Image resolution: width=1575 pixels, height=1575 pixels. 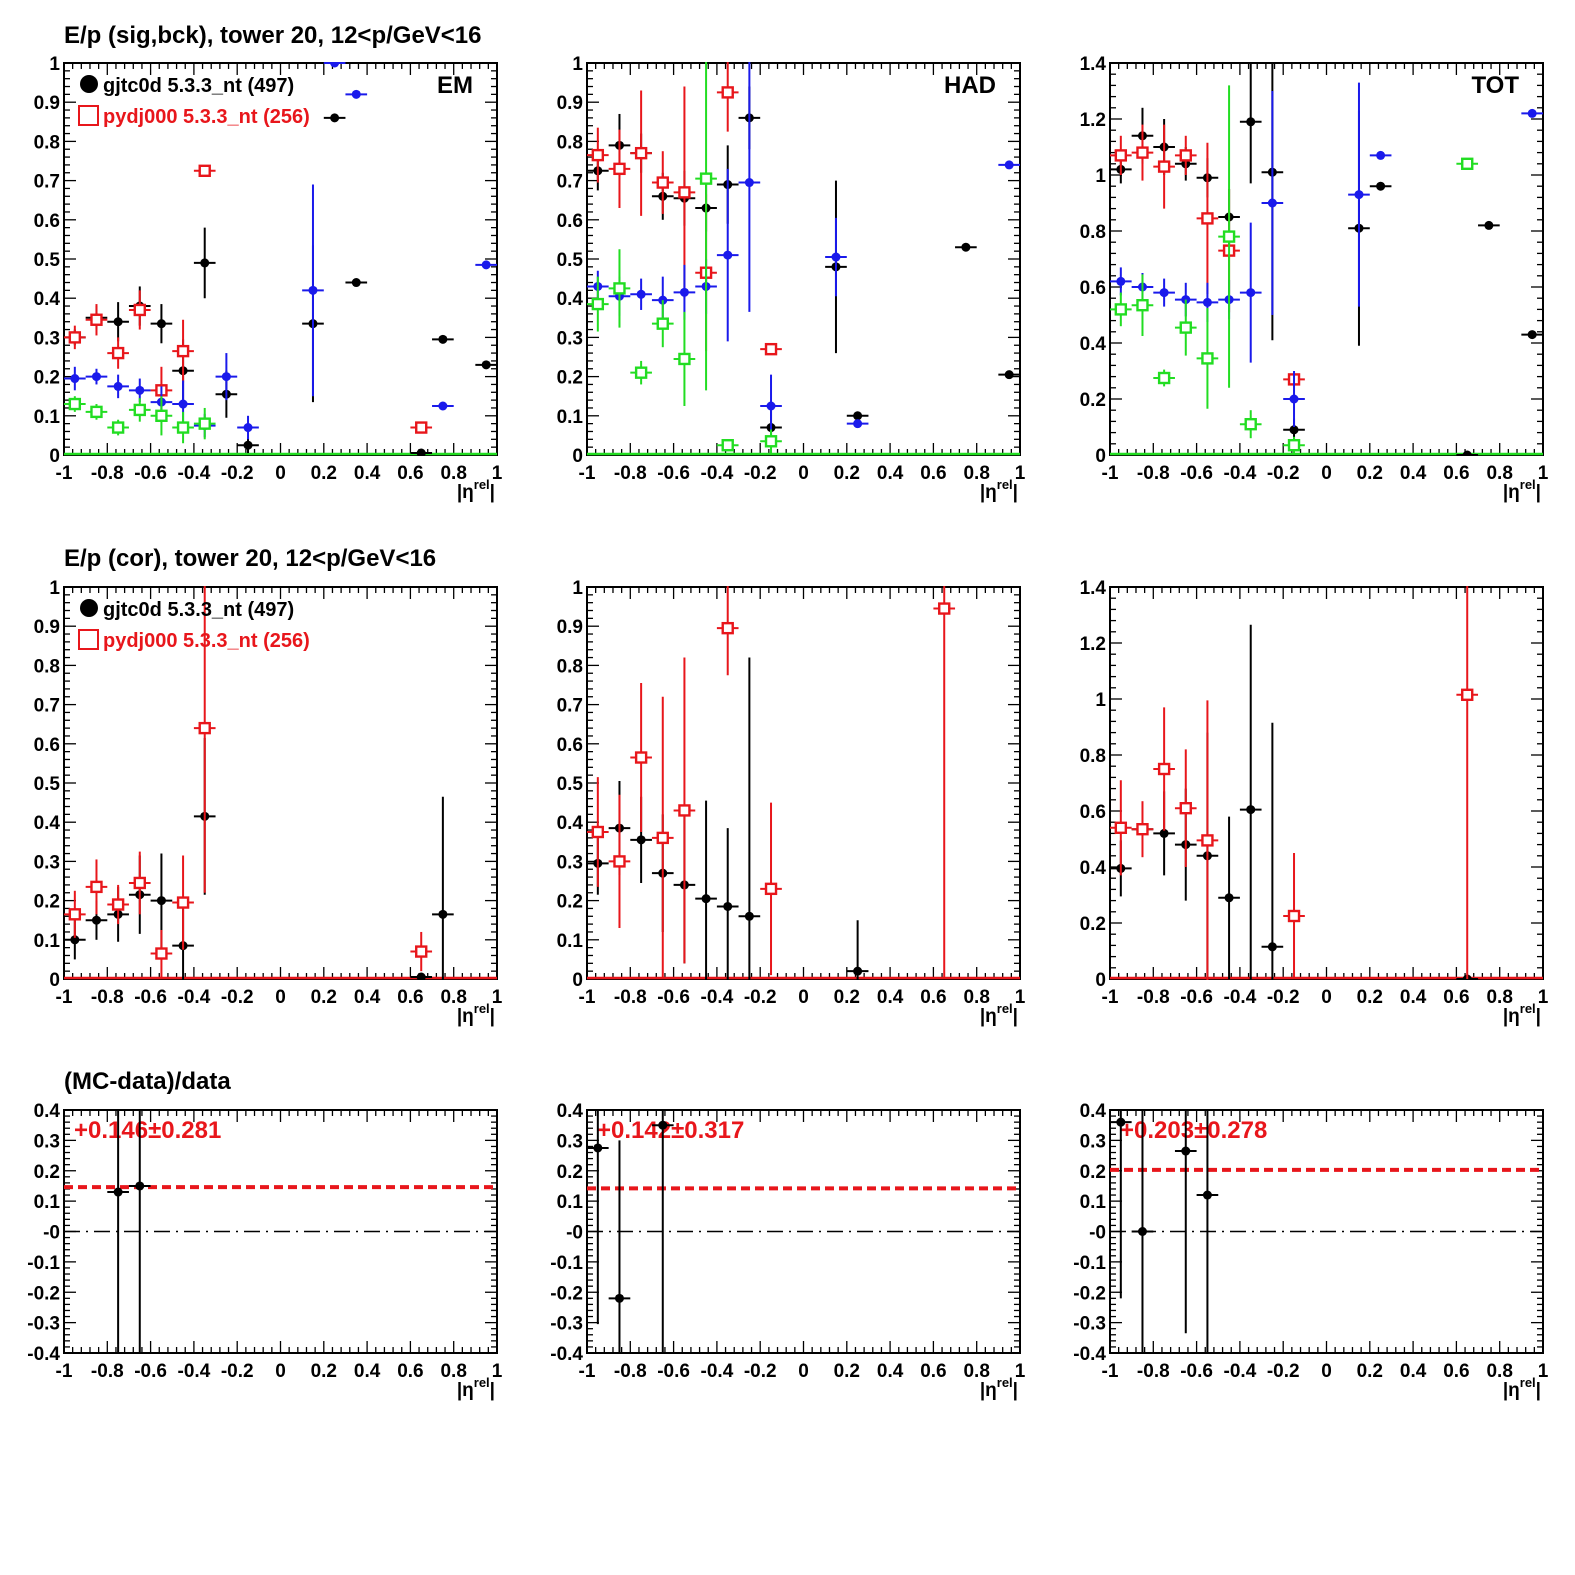 I want to click on x-tick-label: -0.2, so click(x=1283, y=473).